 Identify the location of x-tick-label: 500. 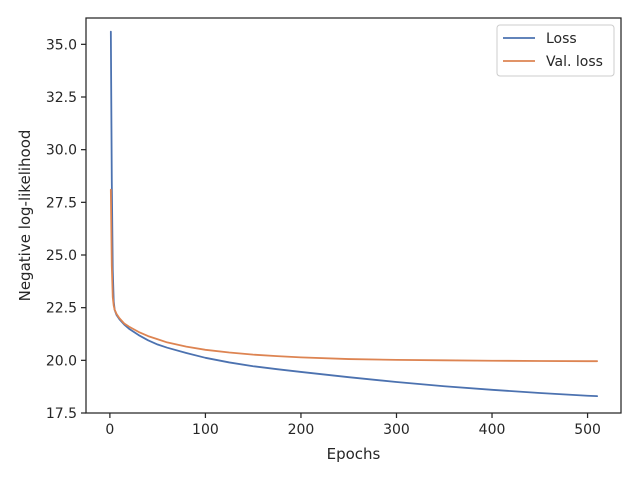
(587, 430).